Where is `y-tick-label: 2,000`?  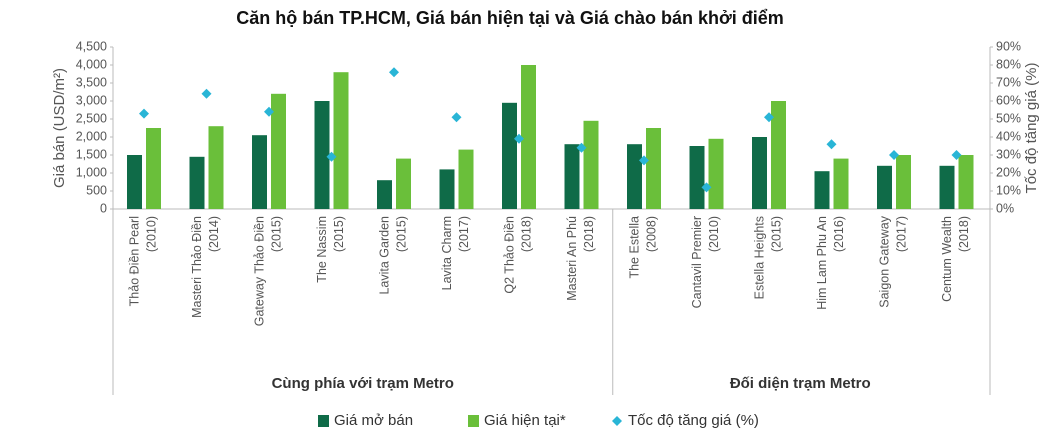
y-tick-label: 2,000 is located at coordinates (91, 136).